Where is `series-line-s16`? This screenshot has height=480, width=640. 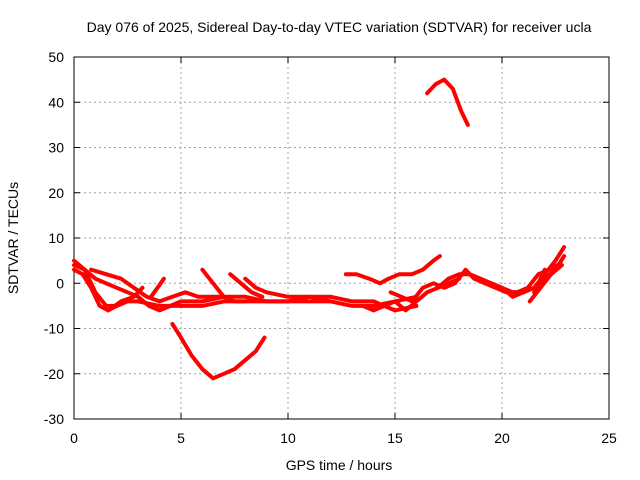 series-line-s16 is located at coordinates (528, 272).